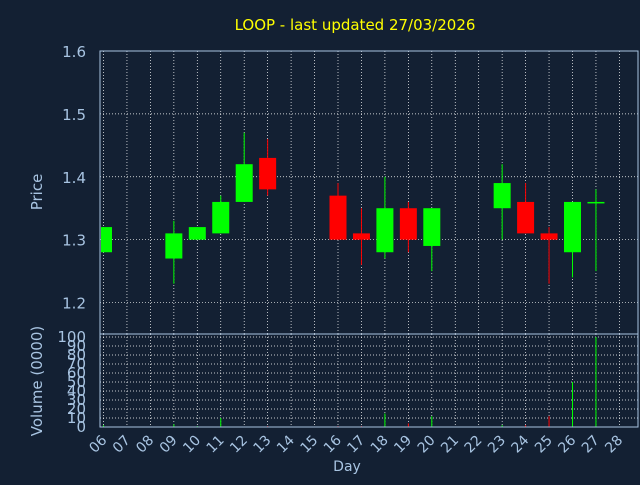 The image size is (640, 485). Describe the element at coordinates (81, 427) in the screenshot. I see `volume-tick-label: 0` at that location.